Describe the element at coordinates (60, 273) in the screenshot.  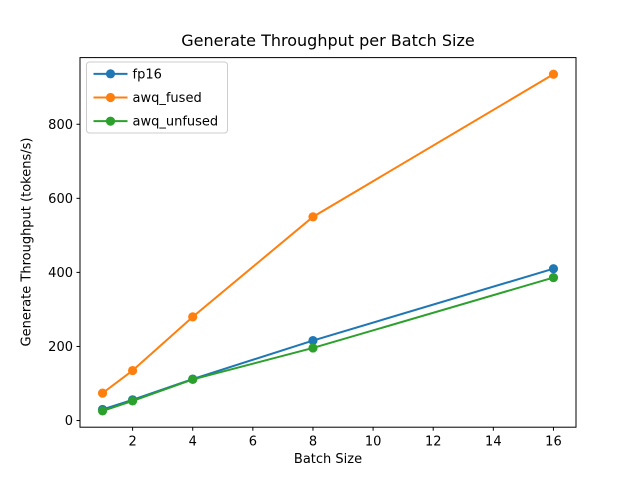
I see `y-tick-label: 400` at that location.